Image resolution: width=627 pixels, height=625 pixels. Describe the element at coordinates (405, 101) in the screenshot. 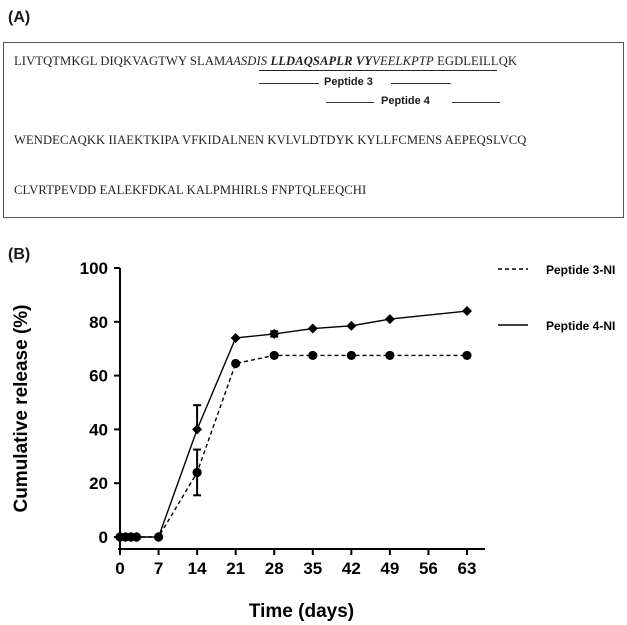

I see `peptide-4-label: Peptide 4` at that location.